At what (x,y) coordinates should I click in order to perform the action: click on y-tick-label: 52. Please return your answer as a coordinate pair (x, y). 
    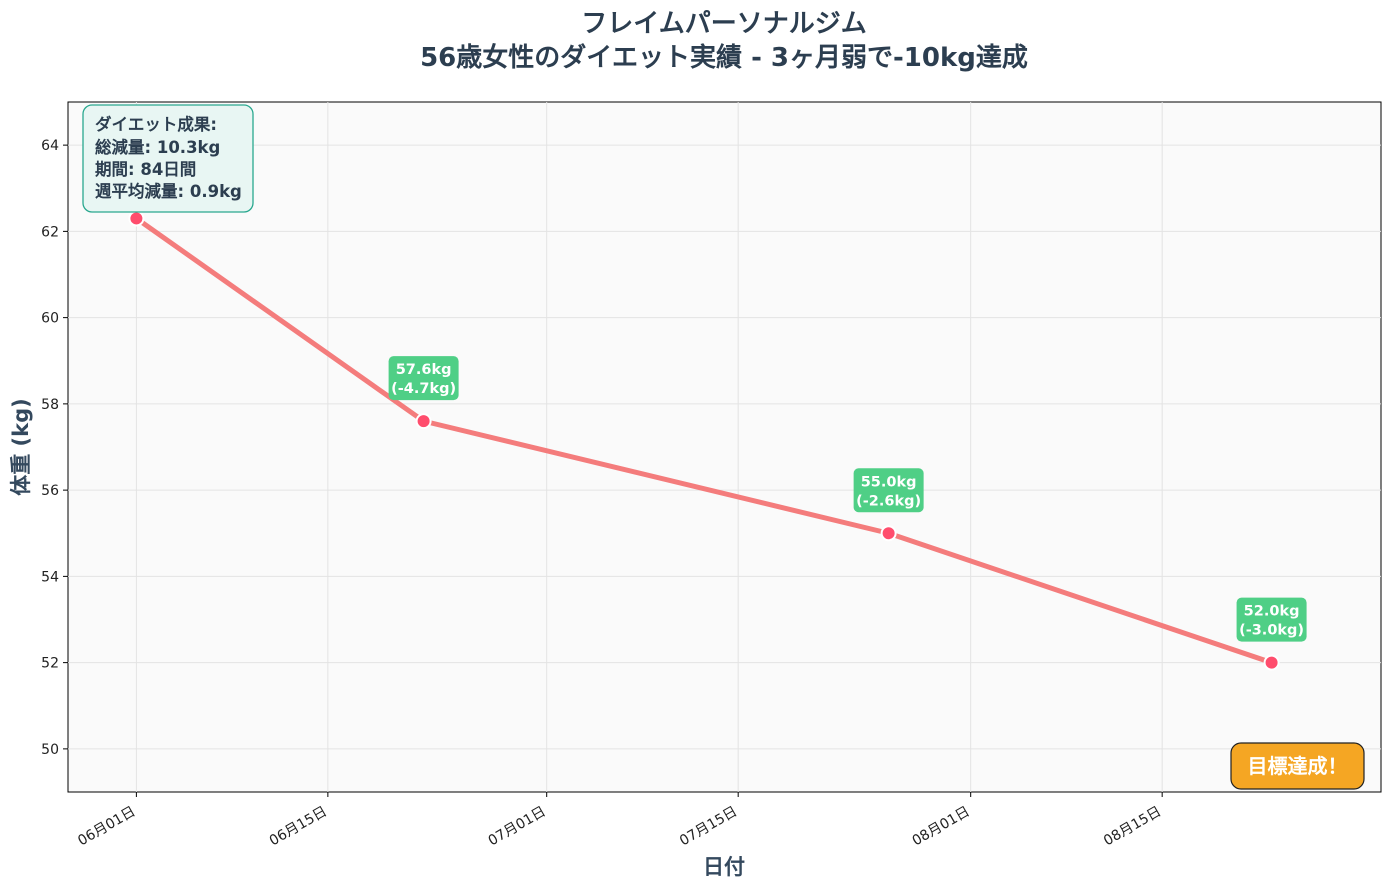
    Looking at the image, I should click on (50, 664).